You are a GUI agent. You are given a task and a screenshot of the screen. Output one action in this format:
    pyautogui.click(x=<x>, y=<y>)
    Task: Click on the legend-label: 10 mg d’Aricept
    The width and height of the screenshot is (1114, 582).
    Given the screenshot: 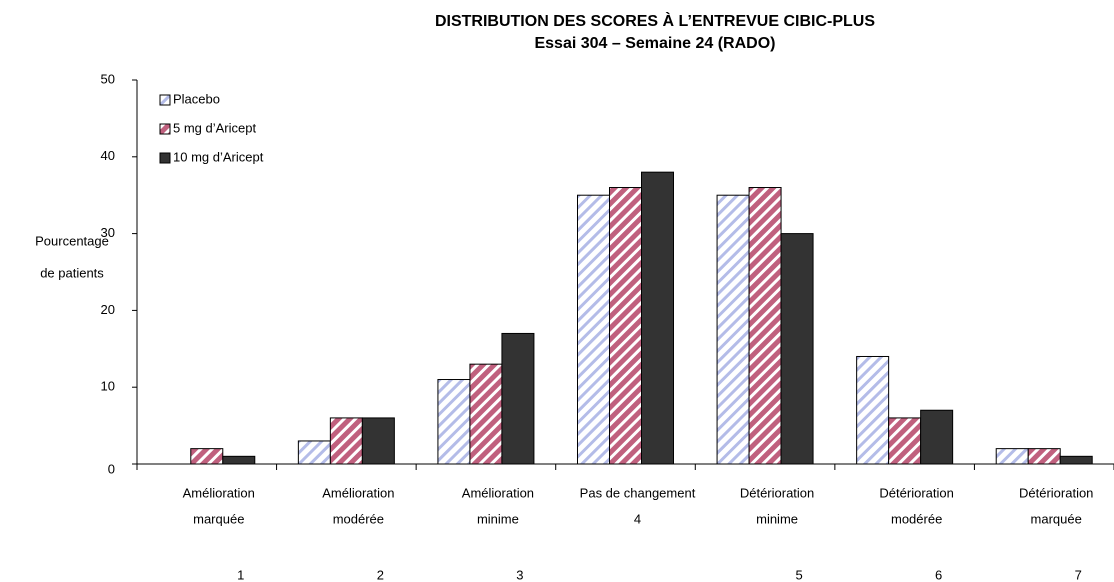 What is the action you would take?
    pyautogui.click(x=218, y=156)
    